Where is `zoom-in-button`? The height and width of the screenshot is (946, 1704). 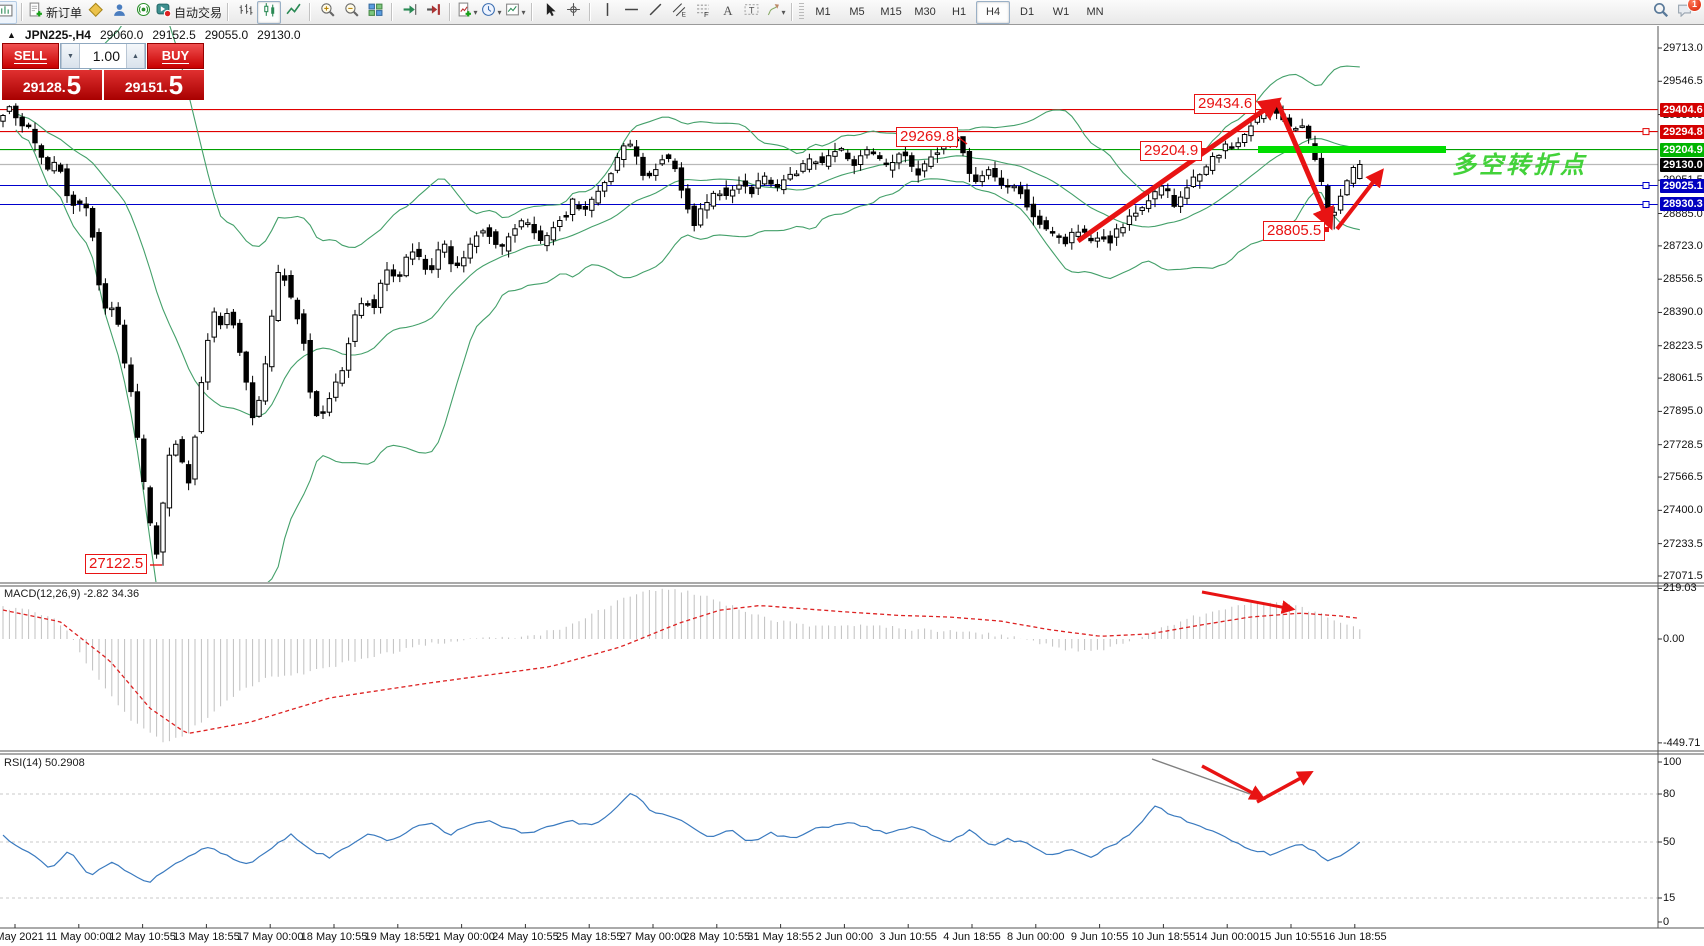
zoom-in-button is located at coordinates (327, 12).